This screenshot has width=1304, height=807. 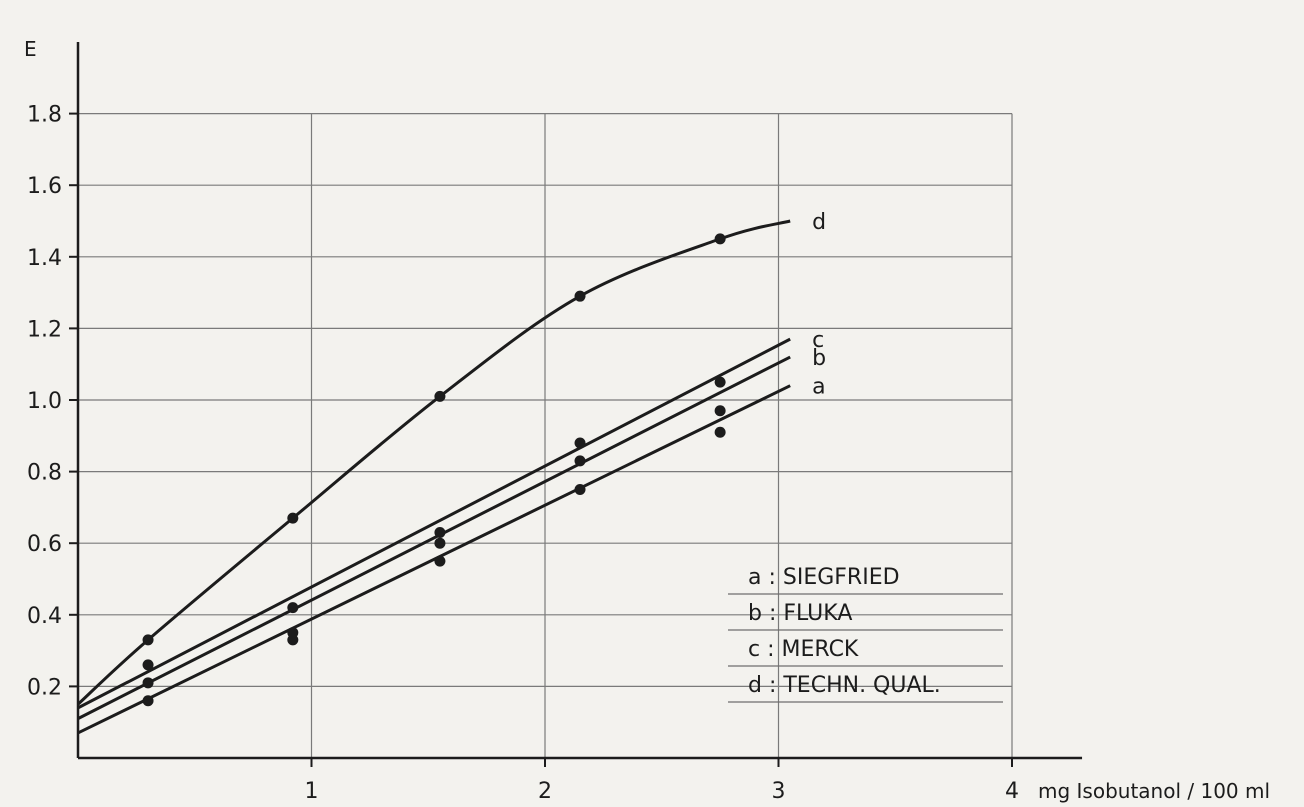 What do you see at coordinates (800, 613) in the screenshot?
I see `legend-item-b: b : FLUKA` at bounding box center [800, 613].